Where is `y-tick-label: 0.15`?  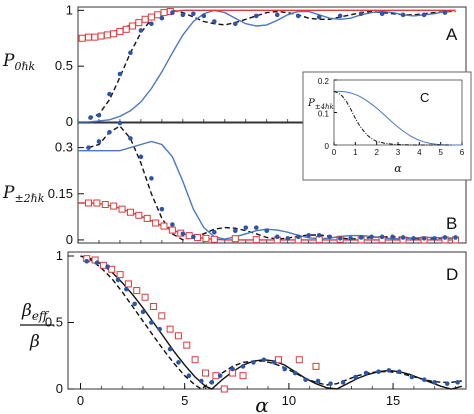
y-tick-label: 0.15 is located at coordinates (60, 193).